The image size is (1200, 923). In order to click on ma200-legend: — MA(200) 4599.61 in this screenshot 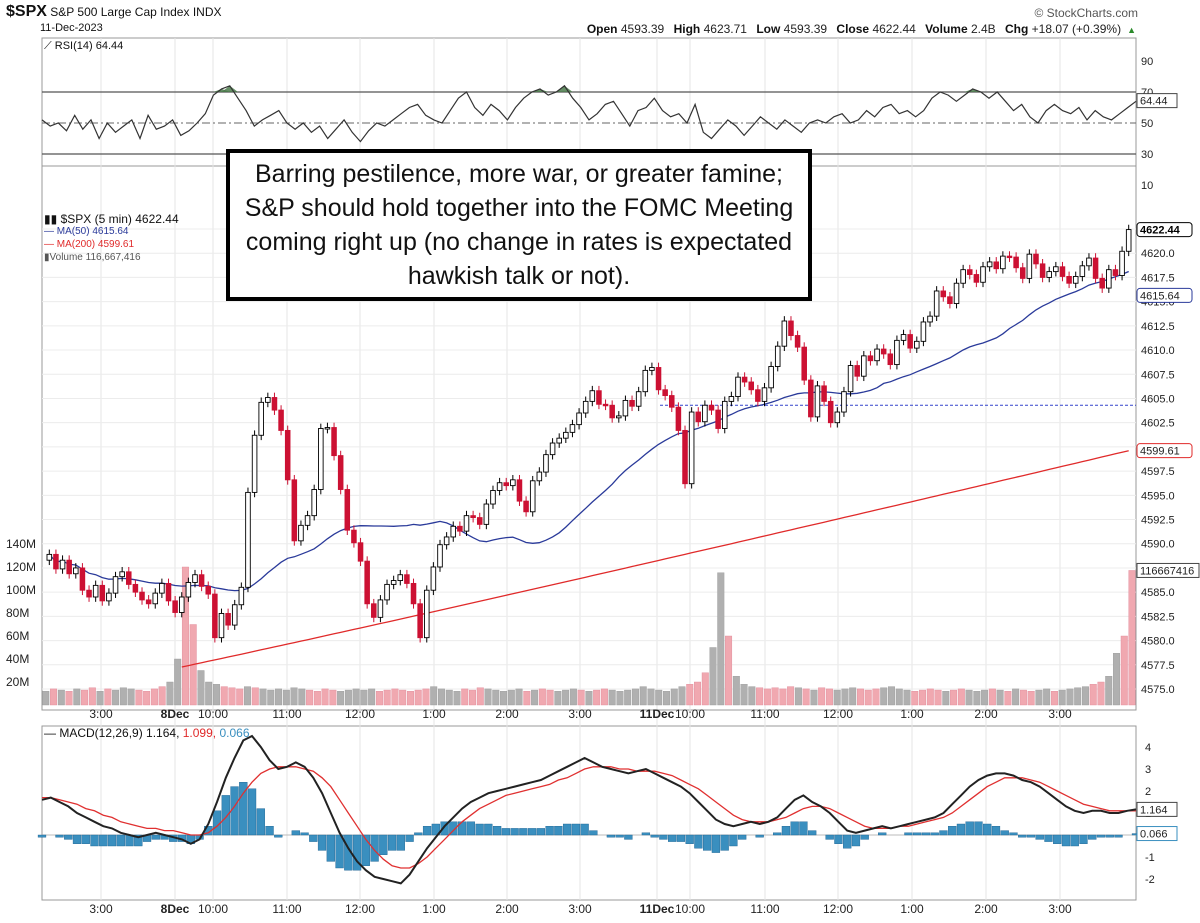, I will do `click(89, 244)`.